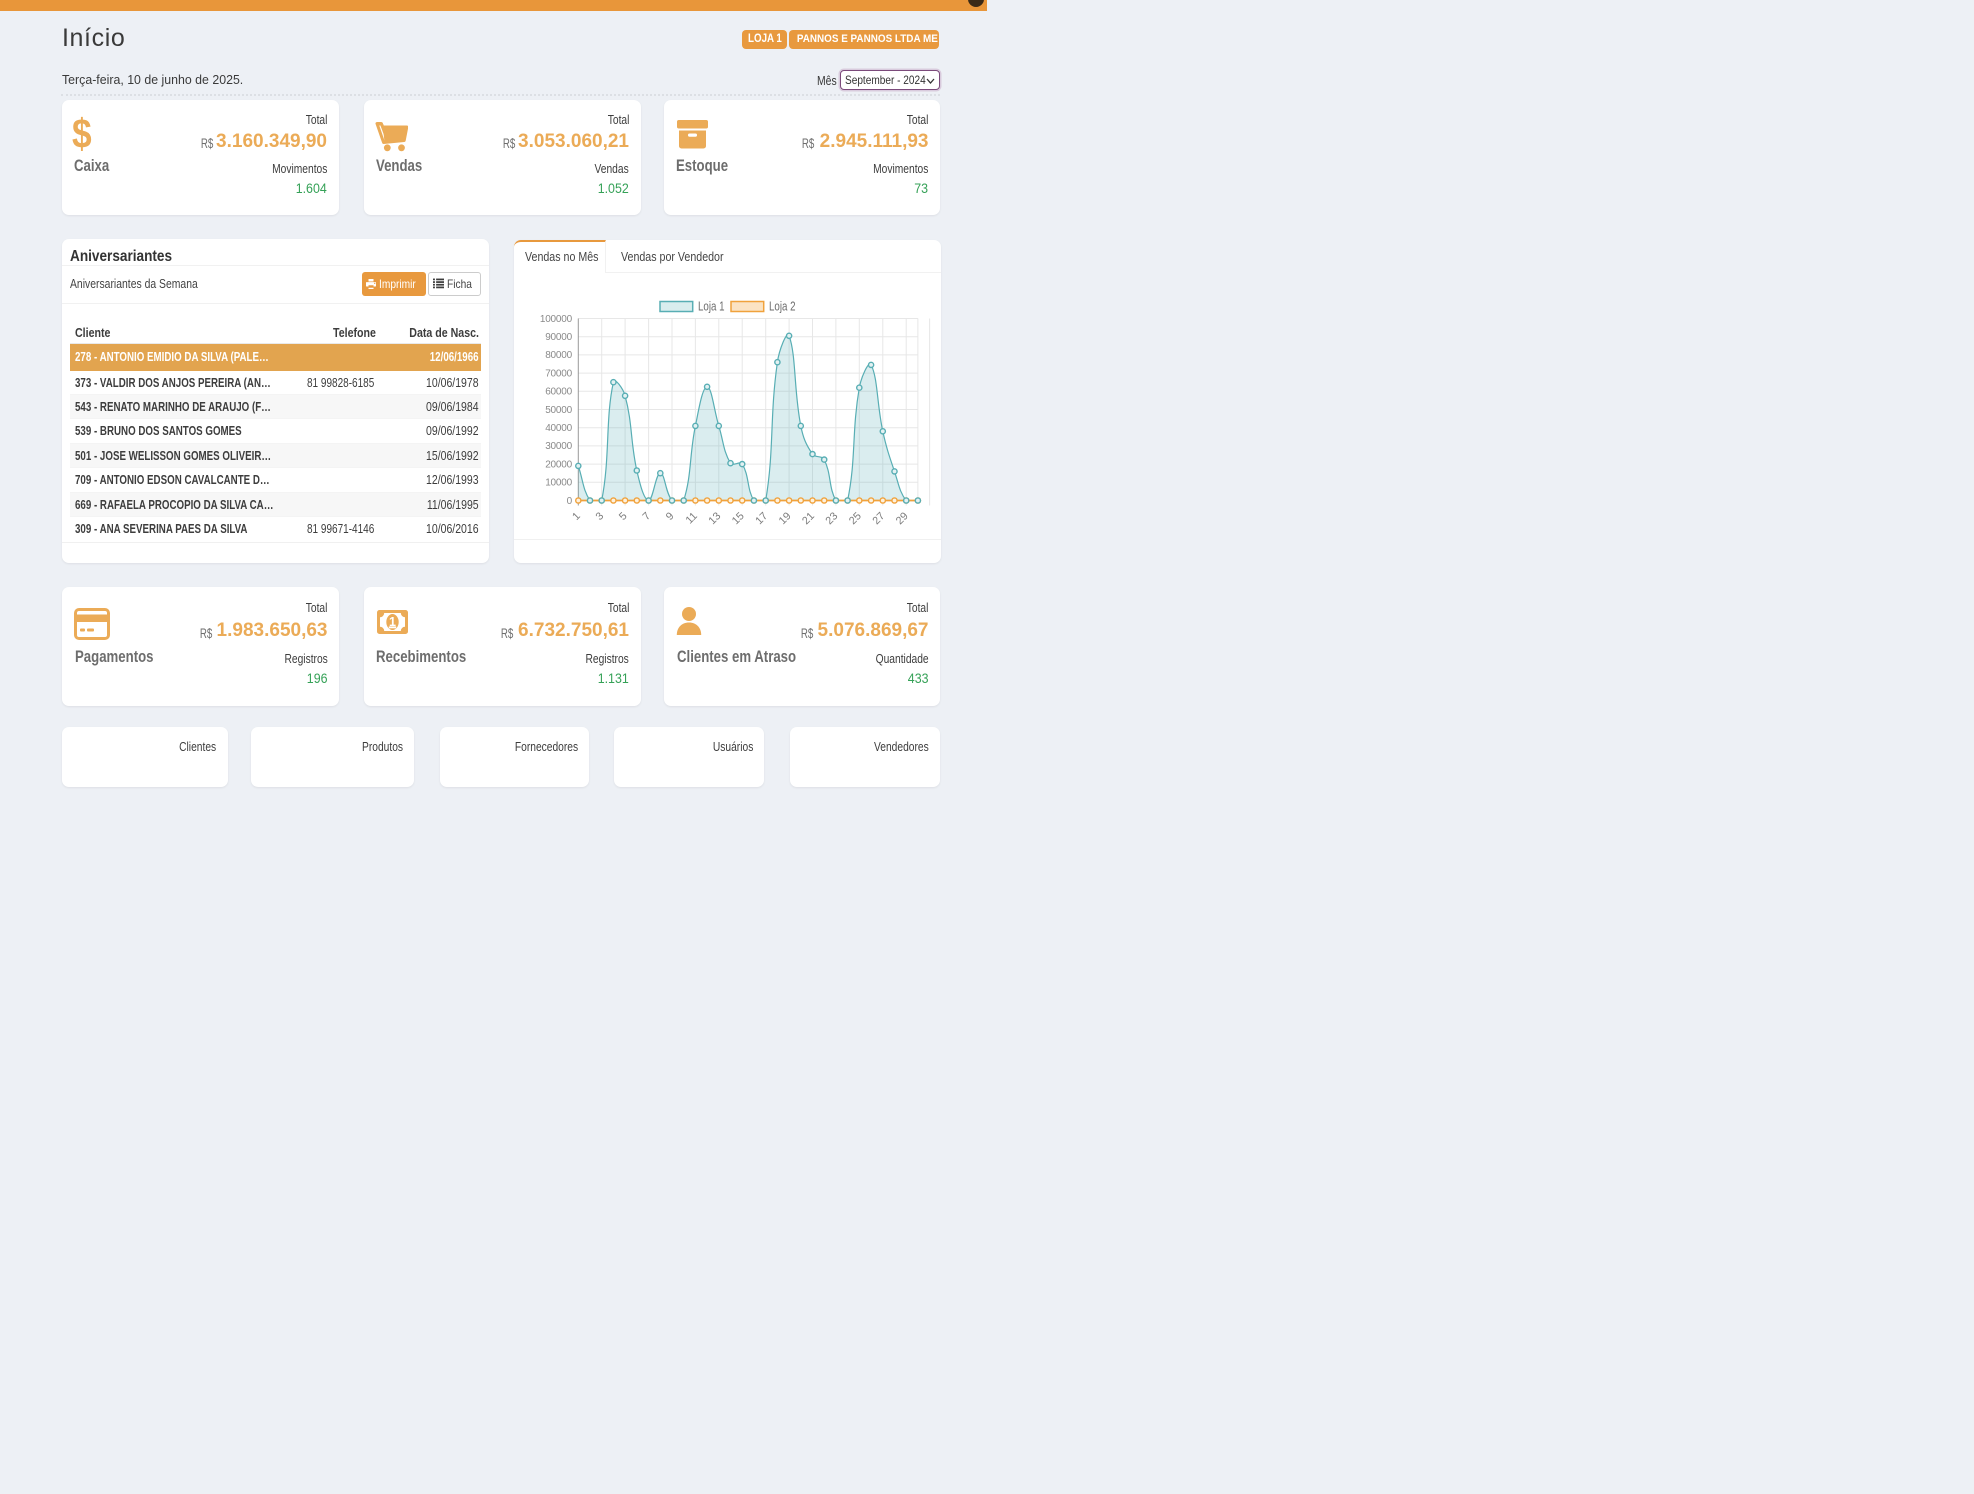 This screenshot has height=1494, width=1974. What do you see at coordinates (761, 518) in the screenshot?
I see `svg-text: 17` at bounding box center [761, 518].